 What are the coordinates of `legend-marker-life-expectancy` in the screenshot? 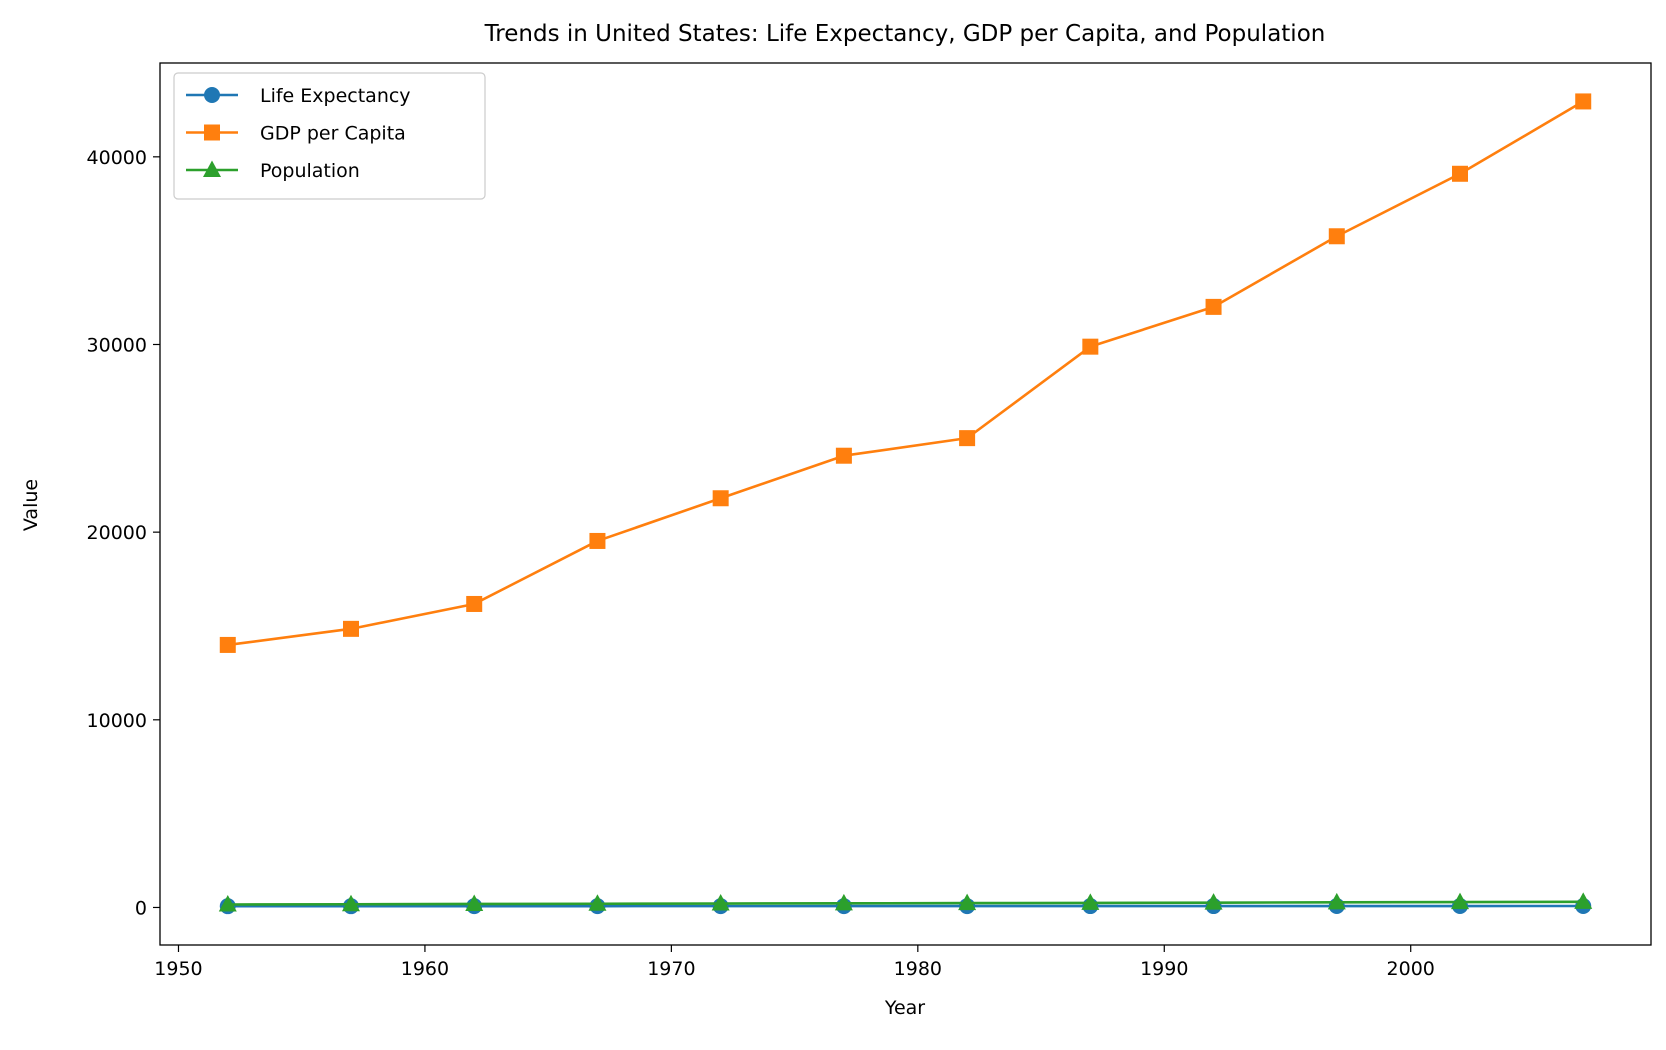 It's located at (212, 95).